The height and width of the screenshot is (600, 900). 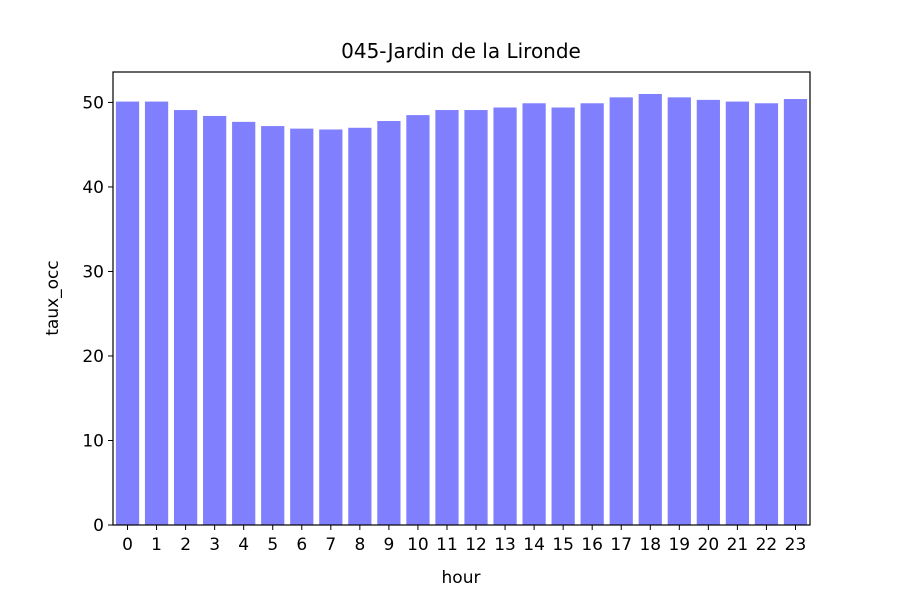 What do you see at coordinates (359, 545) in the screenshot?
I see `x-tick-label: 8` at bounding box center [359, 545].